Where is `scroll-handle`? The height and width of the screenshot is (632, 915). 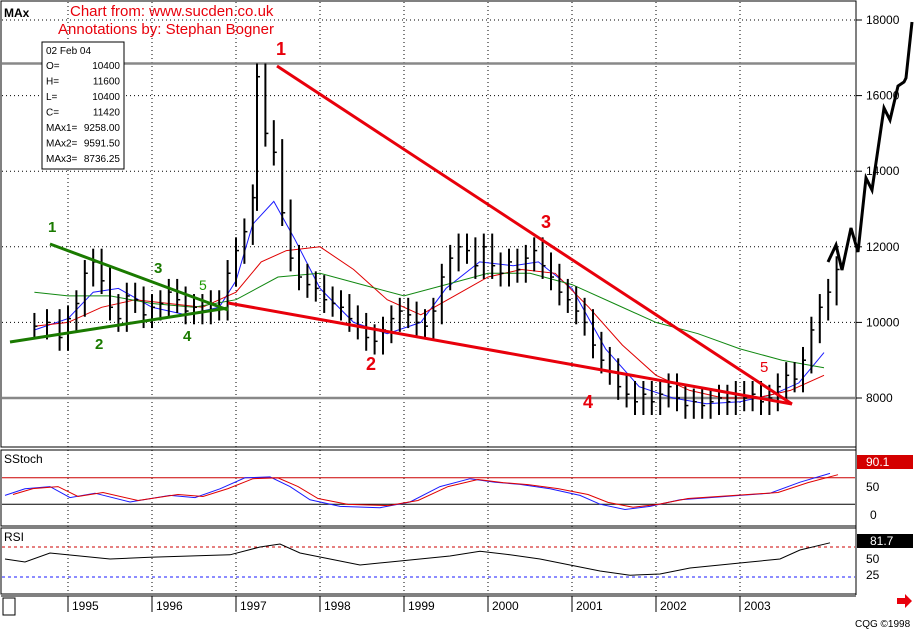 scroll-handle is located at coordinates (9, 606).